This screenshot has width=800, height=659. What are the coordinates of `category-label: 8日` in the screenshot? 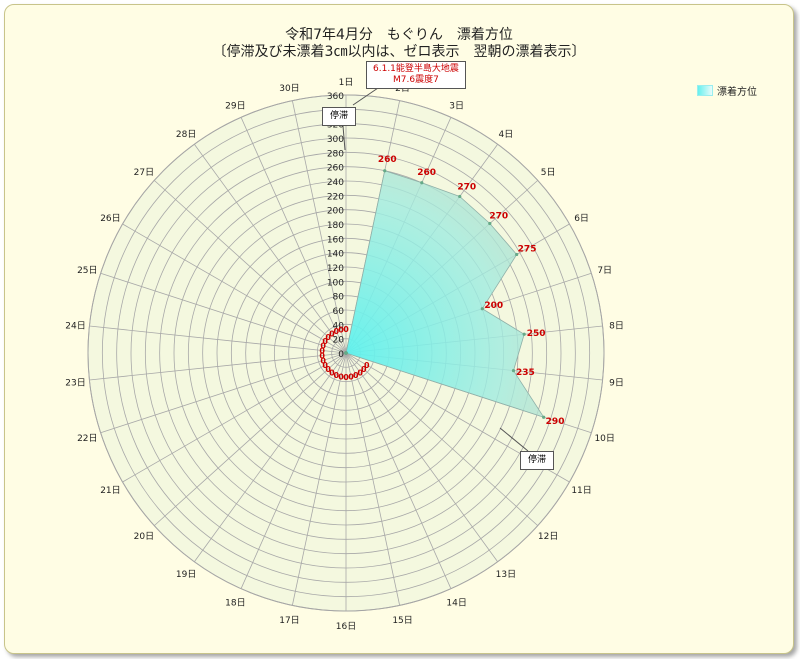 It's located at (616, 326).